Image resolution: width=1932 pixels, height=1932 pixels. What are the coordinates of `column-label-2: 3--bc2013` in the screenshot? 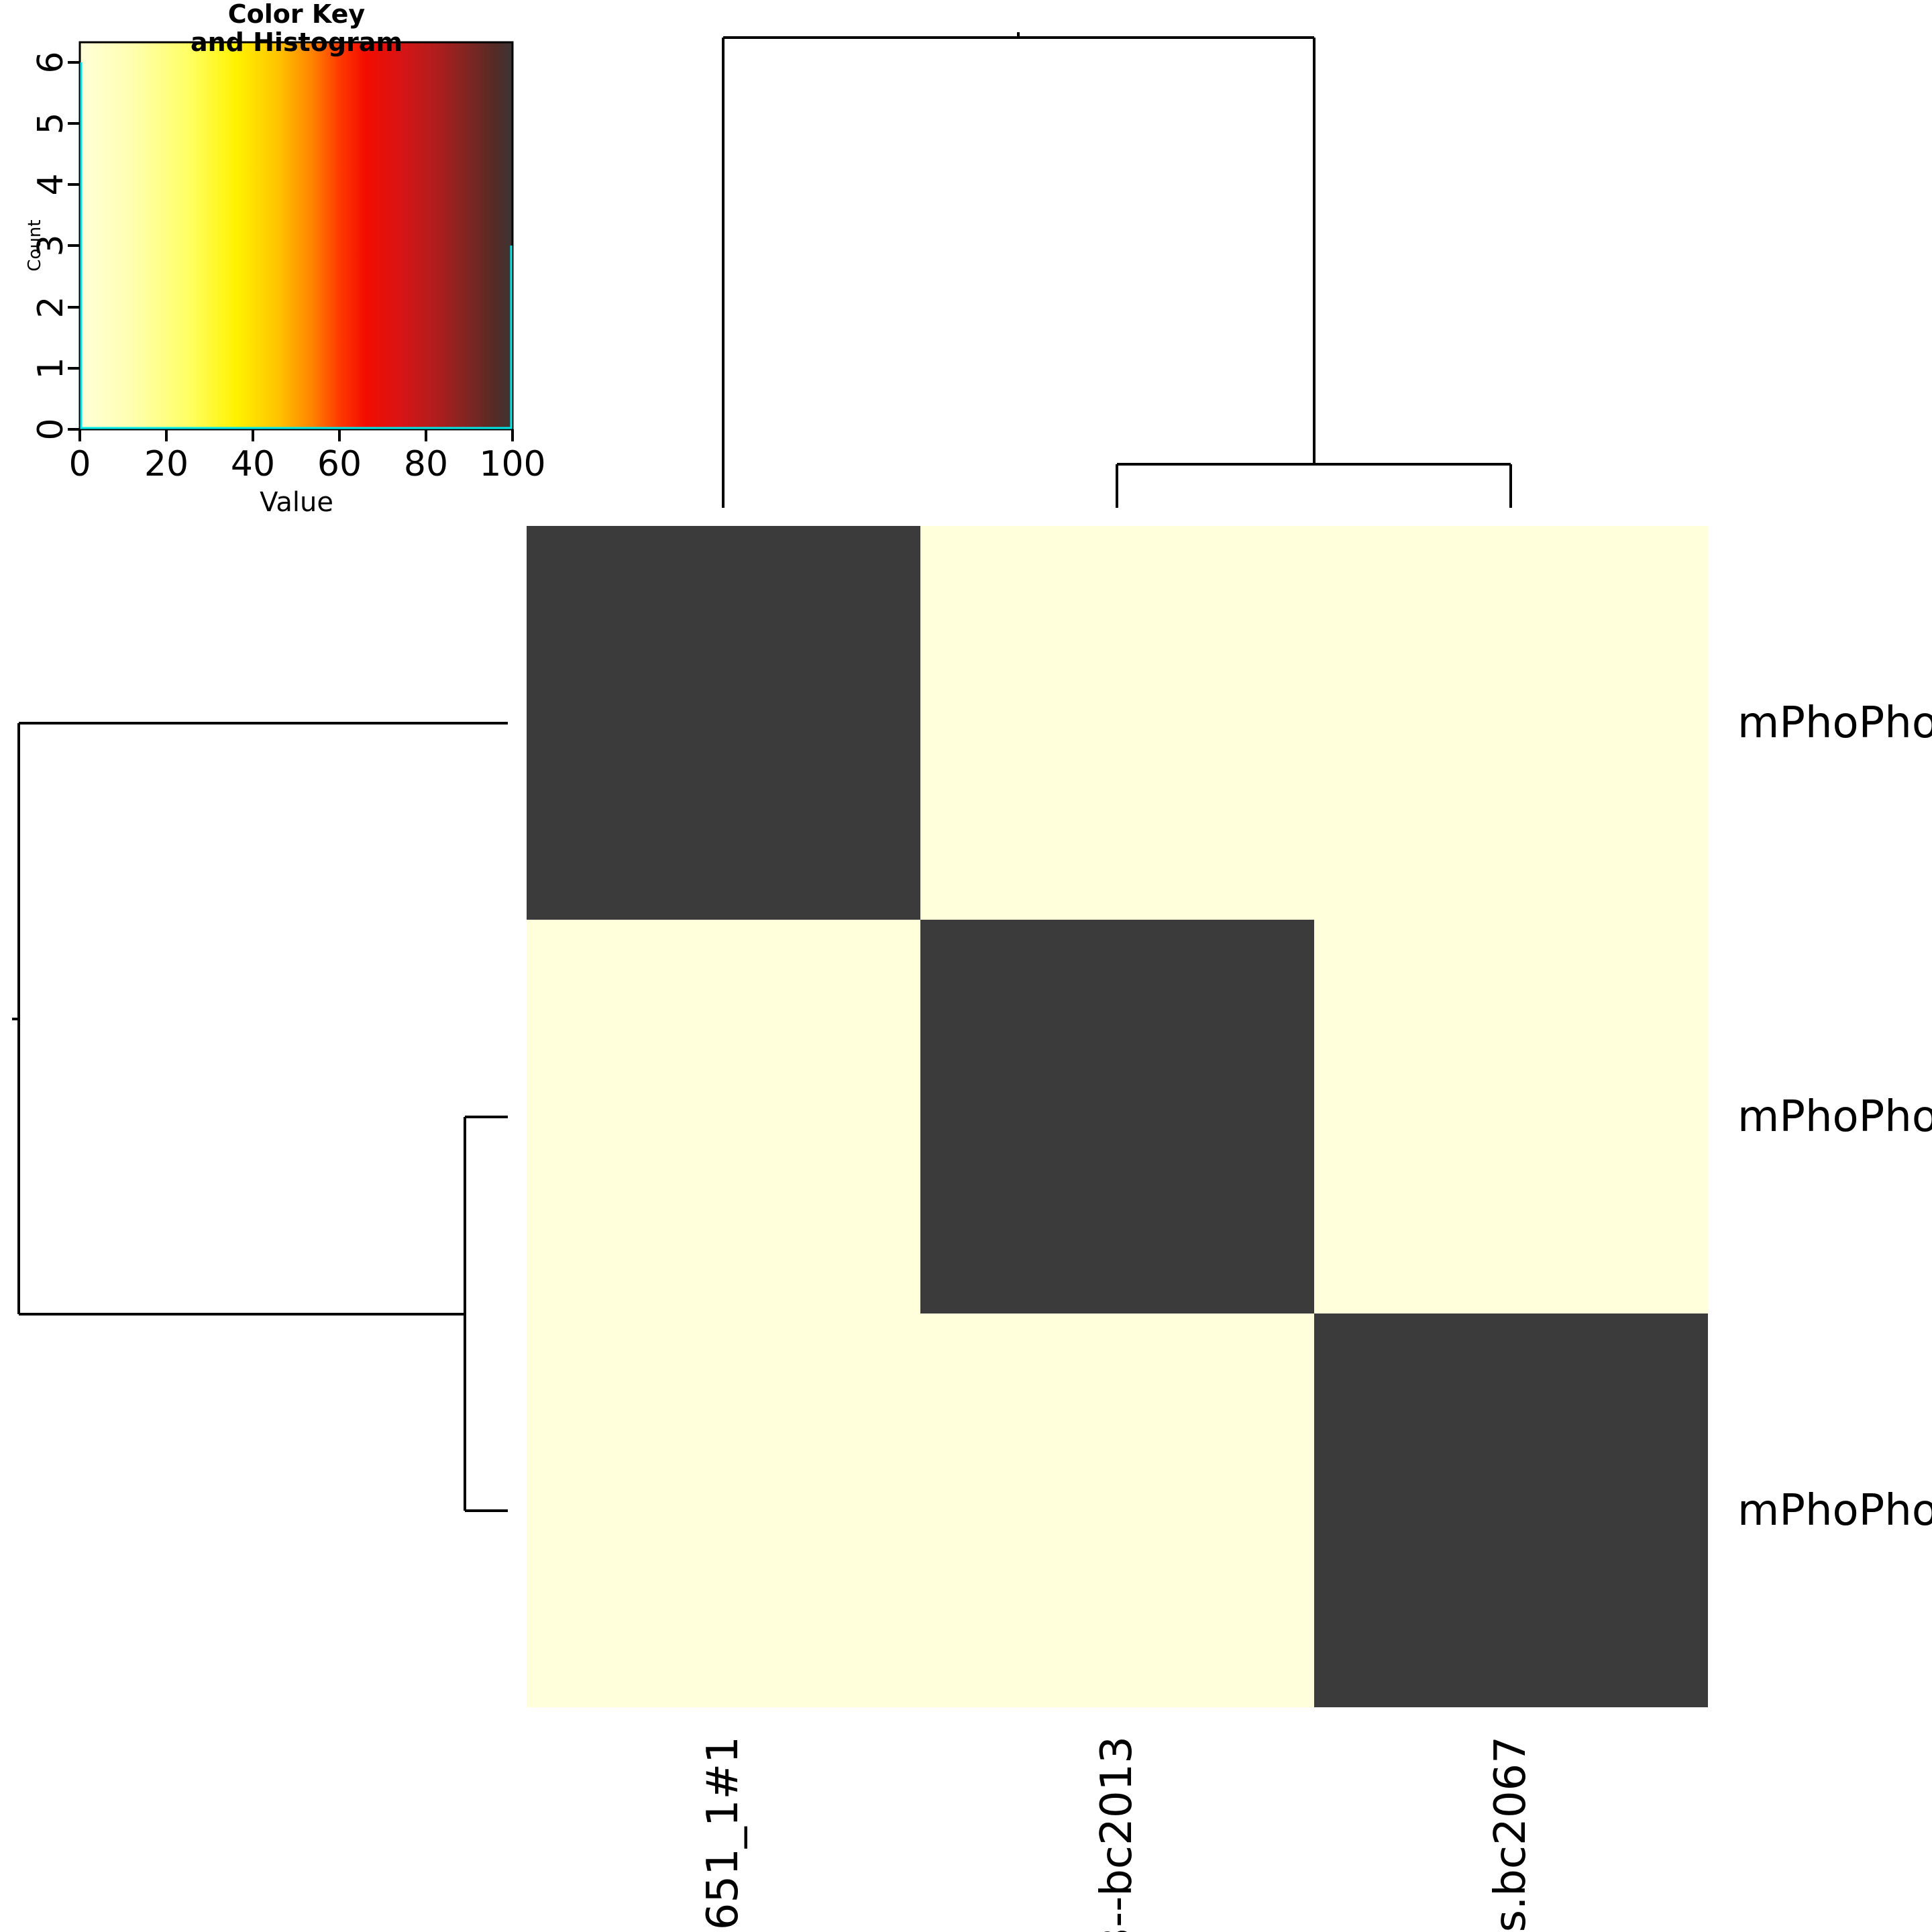 It's located at (1117, 1834).